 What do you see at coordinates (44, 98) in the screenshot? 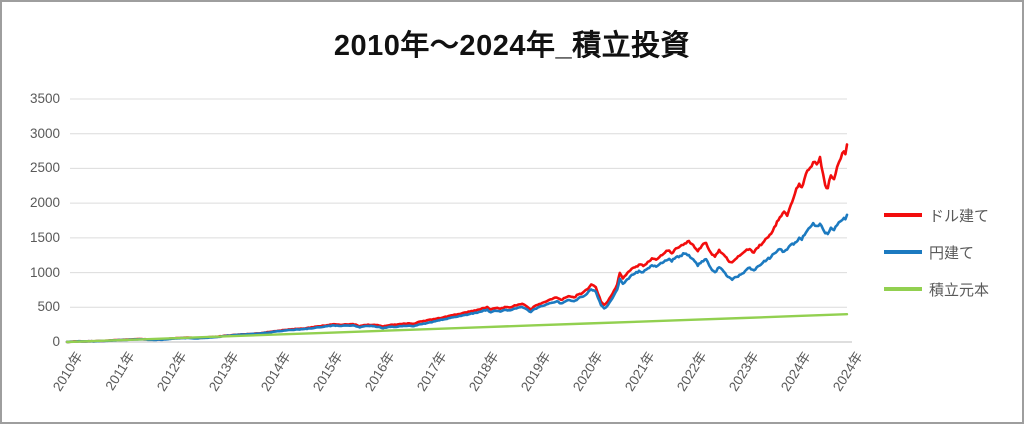
I see `y-tick-label: 3500` at bounding box center [44, 98].